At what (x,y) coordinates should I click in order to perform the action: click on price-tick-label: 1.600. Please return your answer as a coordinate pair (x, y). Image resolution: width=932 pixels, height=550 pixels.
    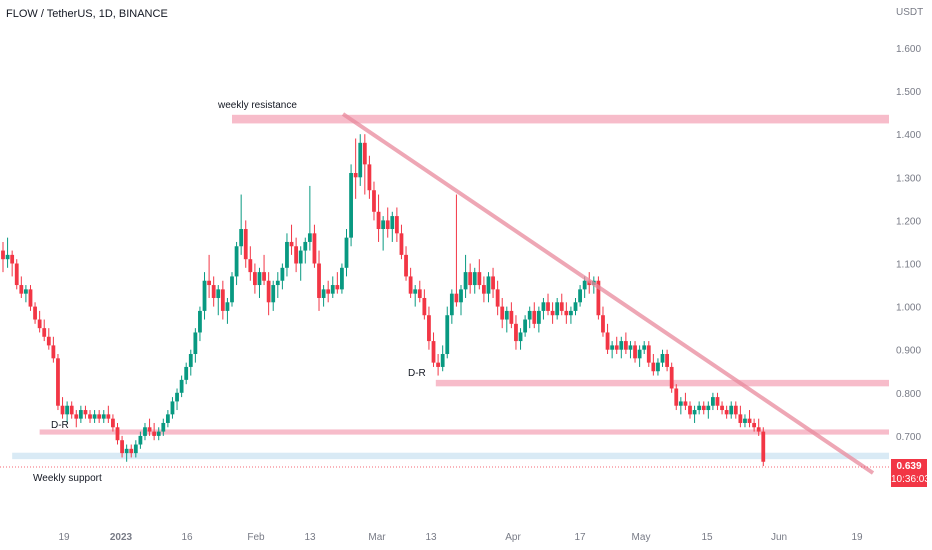
    Looking at the image, I should click on (908, 49).